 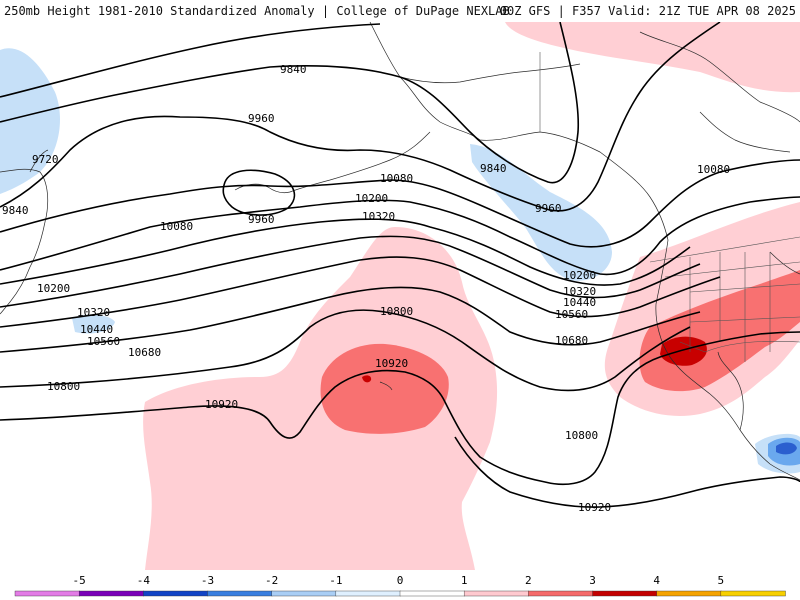 What do you see at coordinates (464, 580) in the screenshot?
I see `legend-tick-label: 1` at bounding box center [464, 580].